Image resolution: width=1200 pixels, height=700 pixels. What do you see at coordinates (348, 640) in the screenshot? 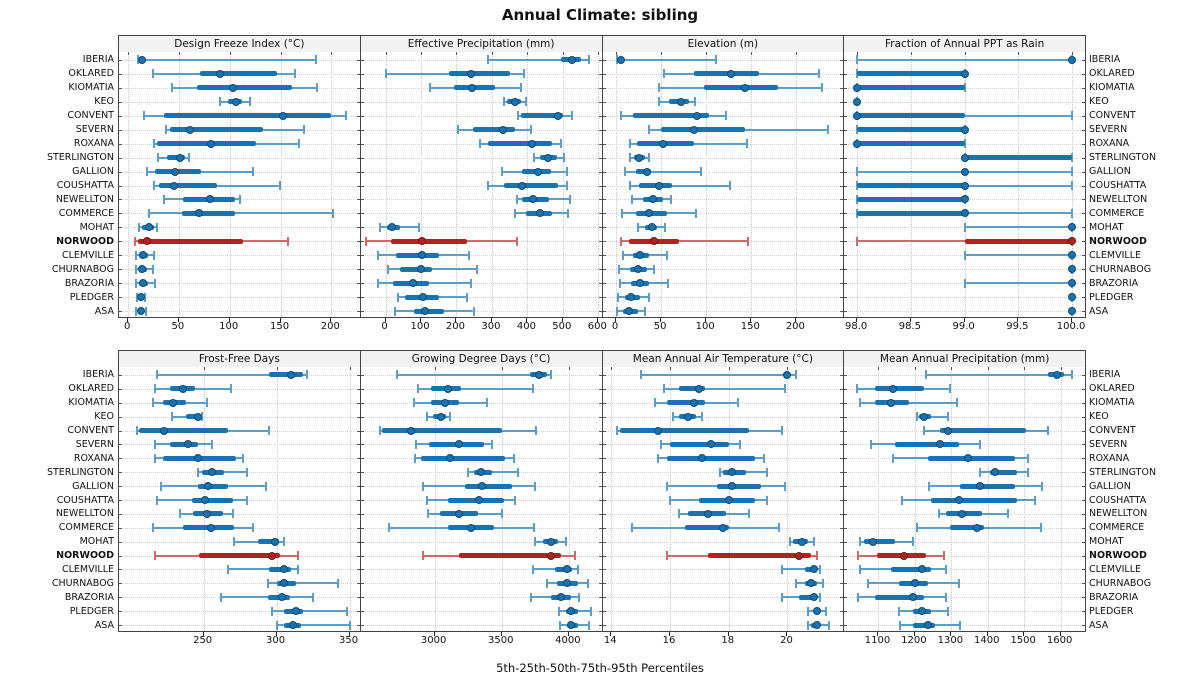
I see `x-tick-label: 350` at bounding box center [348, 640].